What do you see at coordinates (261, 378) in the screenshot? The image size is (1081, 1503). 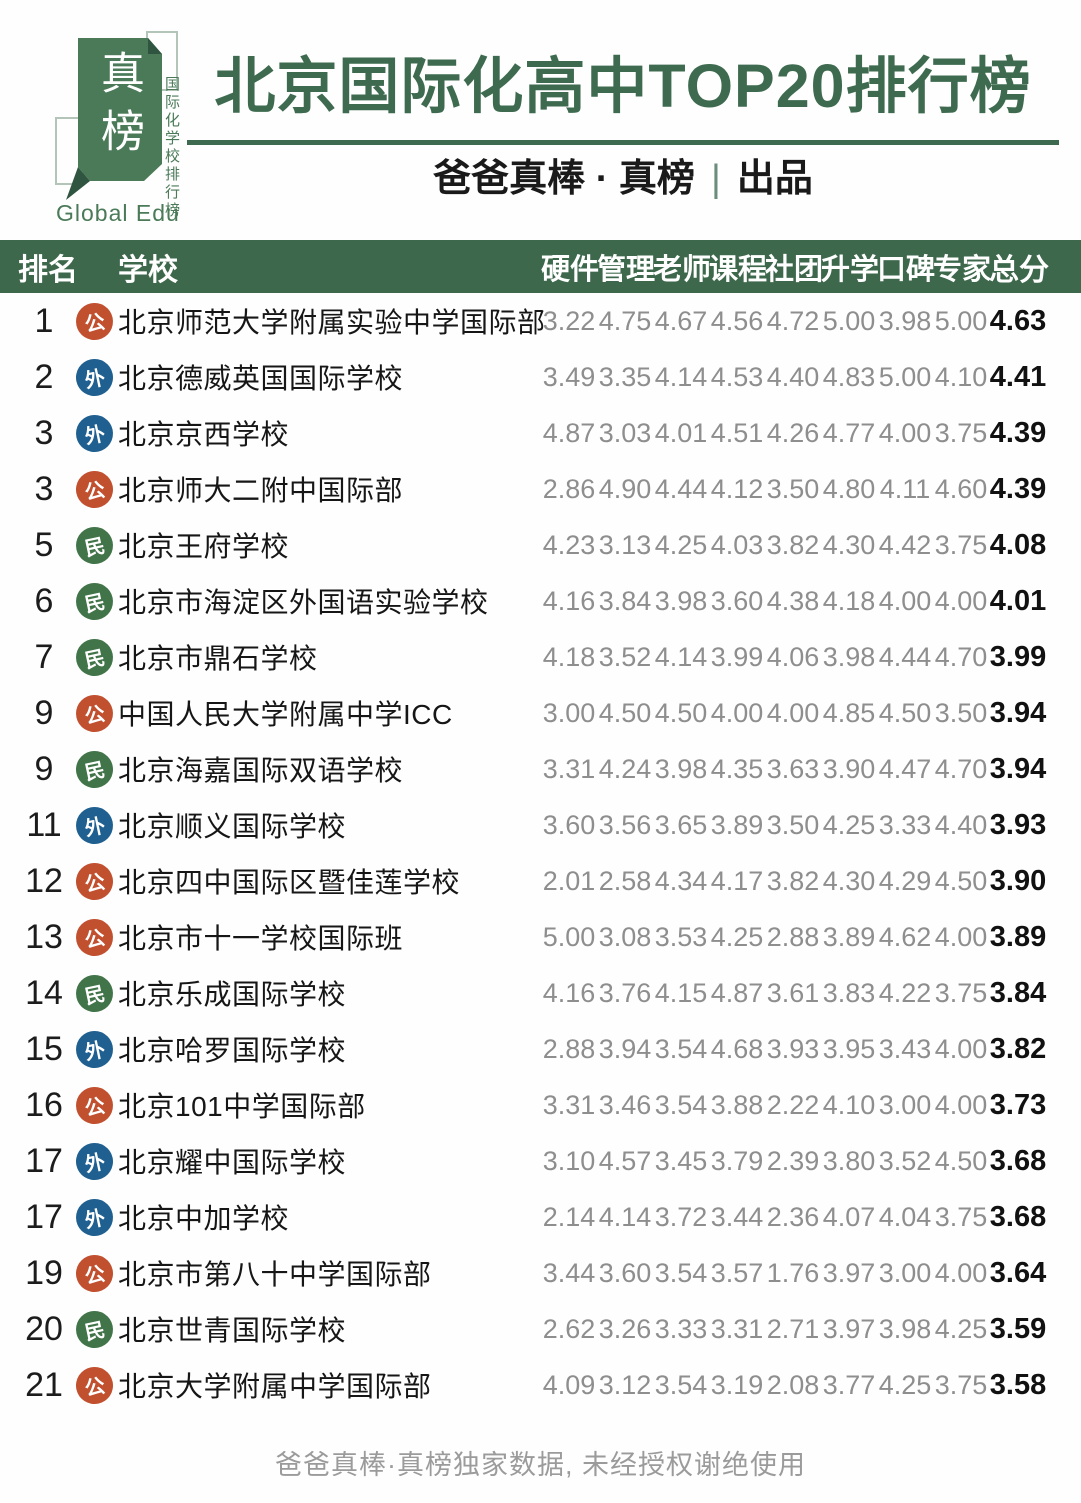 I see `school-name: 北京德威英国国际学校` at bounding box center [261, 378].